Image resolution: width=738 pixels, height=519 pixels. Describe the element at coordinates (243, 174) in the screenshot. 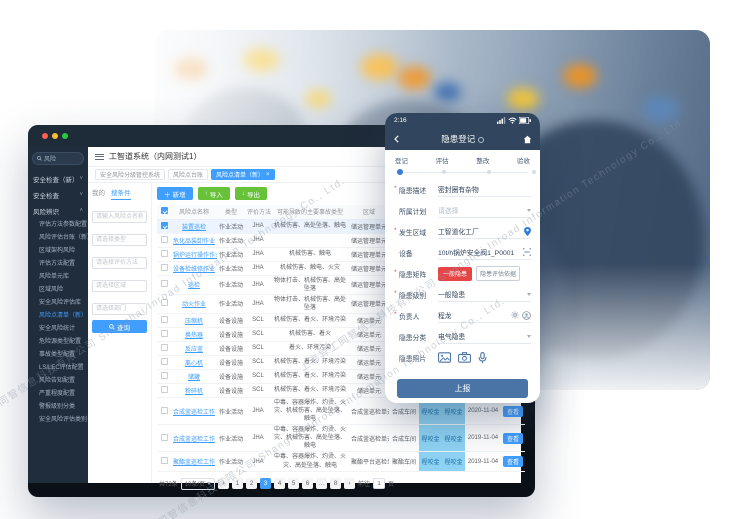

I see `tab-risk-list-new: 风险点清单（新） ×` at that location.